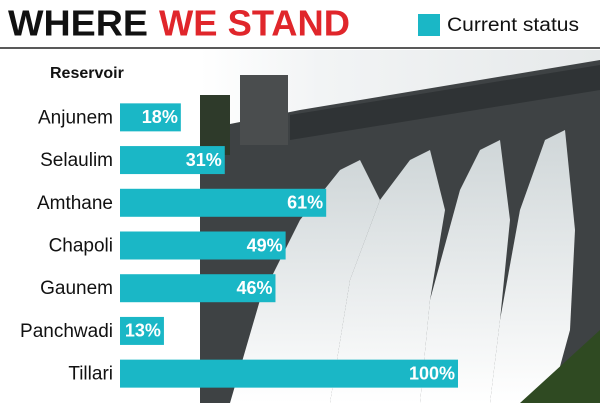 This screenshot has height=403, width=600. Describe the element at coordinates (75, 203) in the screenshot. I see `y-tick-label: Amthane` at that location.